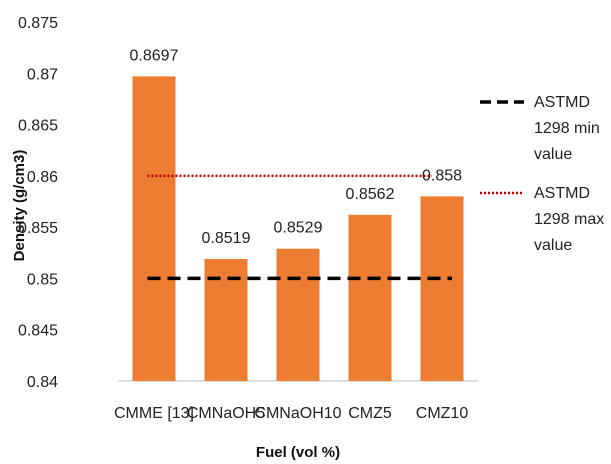  I want to click on y-axis-ticks: 0.84 0.845 0.85 0.855 0.86 0.865 0.87 0.875, so click(38, 203).